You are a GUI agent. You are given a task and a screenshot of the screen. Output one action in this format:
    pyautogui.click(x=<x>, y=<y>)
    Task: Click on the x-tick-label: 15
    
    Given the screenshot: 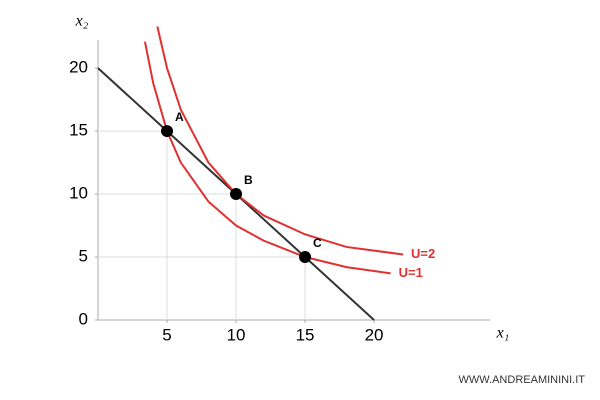 What is the action you would take?
    pyautogui.click(x=305, y=334)
    